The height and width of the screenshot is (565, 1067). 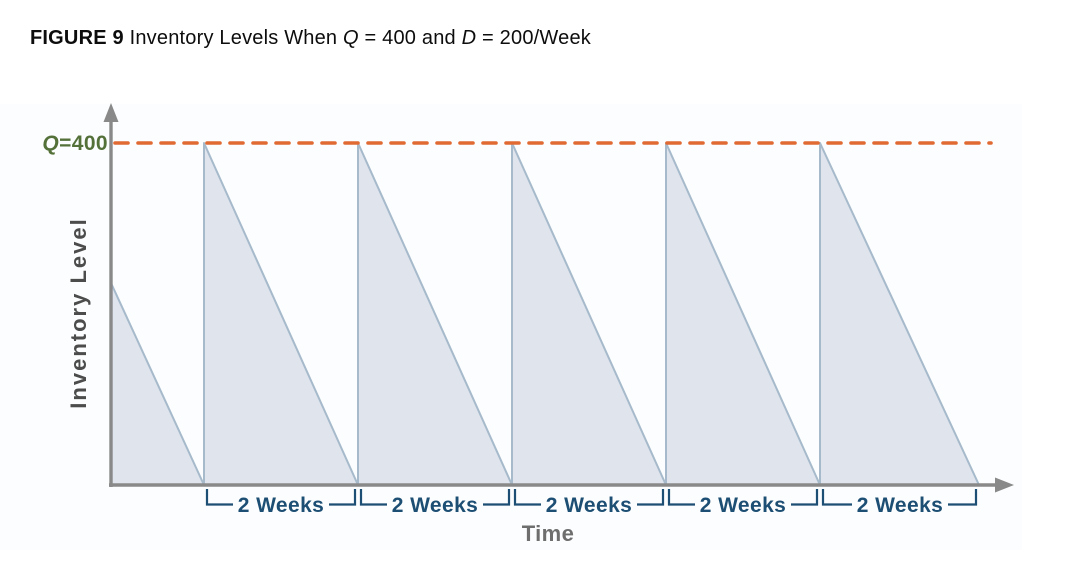 I want to click on q-level-symbol: Q, so click(x=50, y=143).